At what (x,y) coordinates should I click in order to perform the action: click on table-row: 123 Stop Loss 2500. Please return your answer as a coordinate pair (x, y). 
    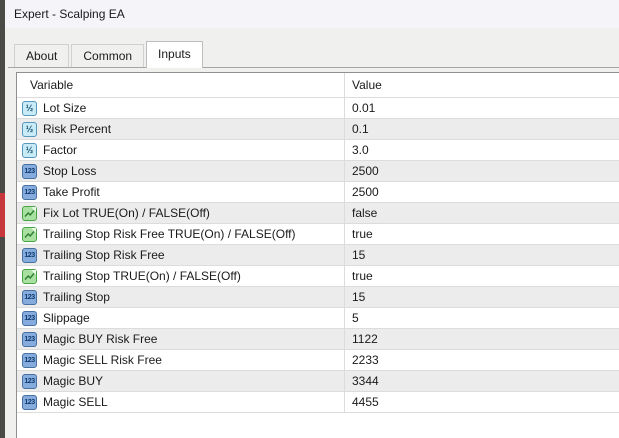
    Looking at the image, I should click on (318, 171).